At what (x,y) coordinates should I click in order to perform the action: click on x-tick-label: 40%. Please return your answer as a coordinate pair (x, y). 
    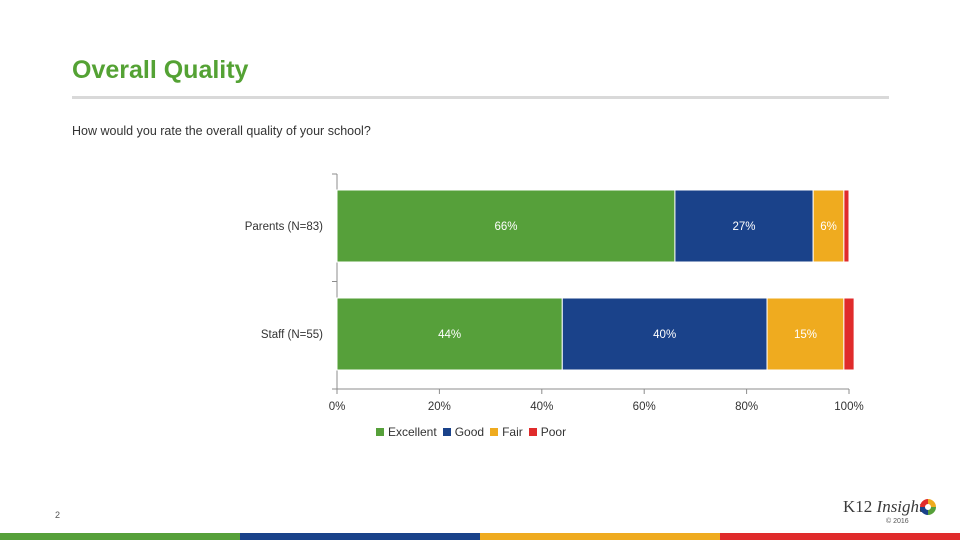
    Looking at the image, I should click on (541, 407).